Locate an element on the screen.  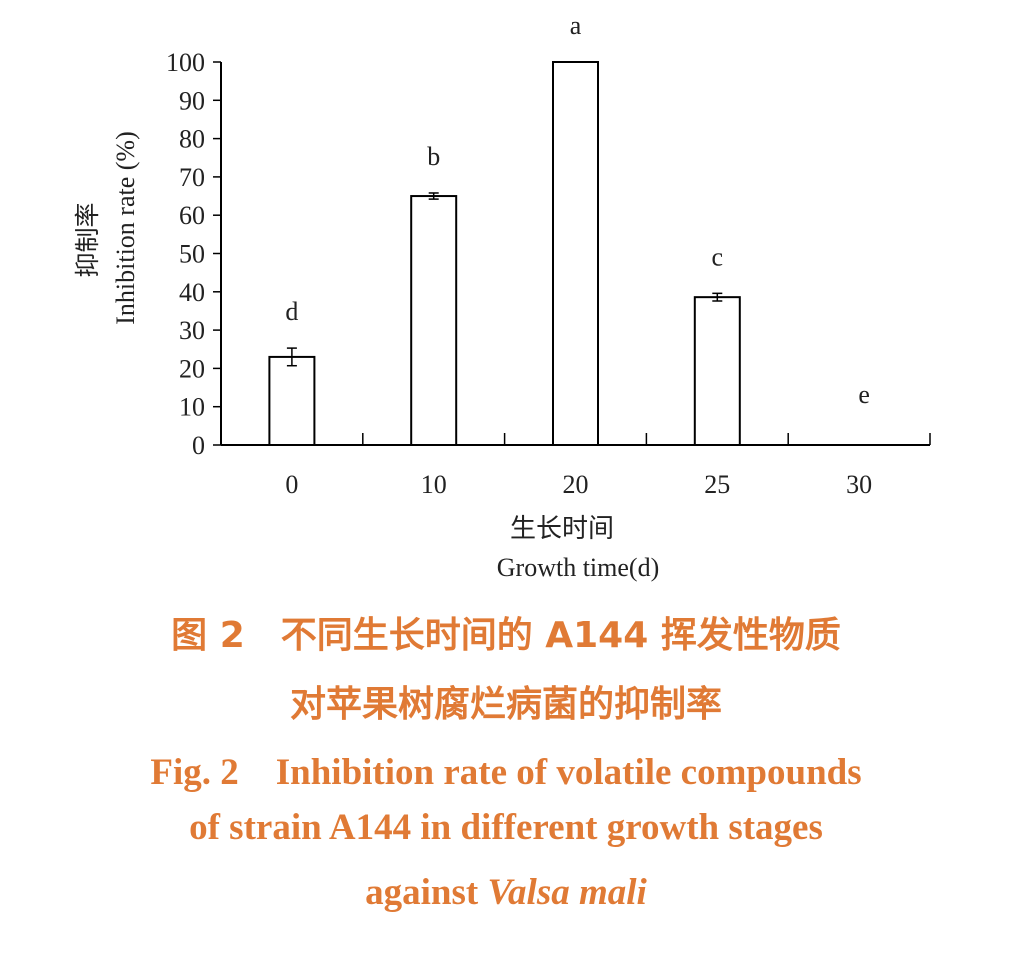
significance-letter: b is located at coordinates (433, 156).